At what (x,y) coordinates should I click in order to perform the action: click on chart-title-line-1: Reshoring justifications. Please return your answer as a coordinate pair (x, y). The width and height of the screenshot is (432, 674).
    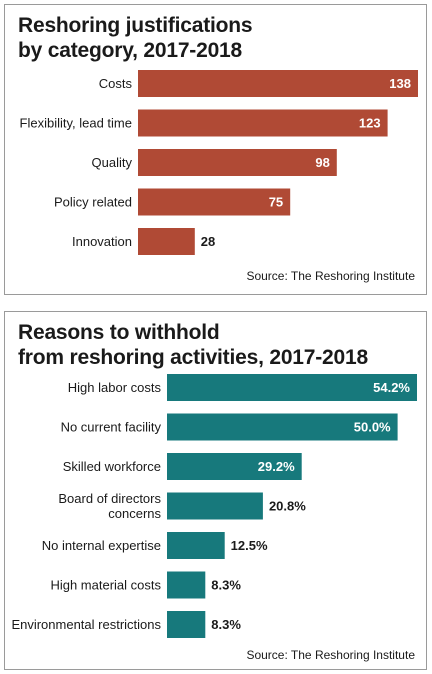
    Looking at the image, I should click on (135, 25).